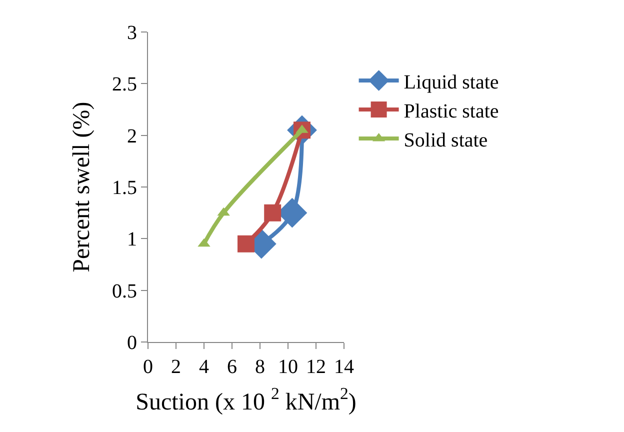 The image size is (624, 432). What do you see at coordinates (288, 367) in the screenshot?
I see `x-tick-label: 10` at bounding box center [288, 367].